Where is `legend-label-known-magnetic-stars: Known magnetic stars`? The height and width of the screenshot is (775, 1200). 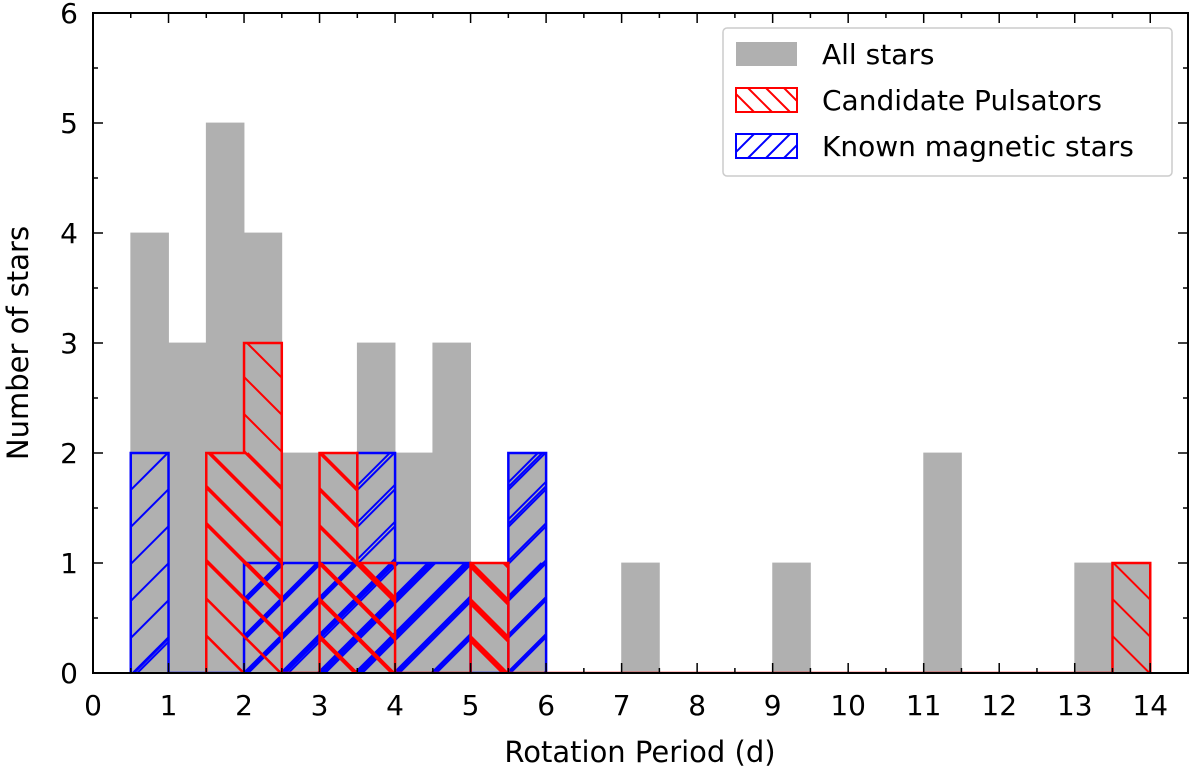 legend-label-known-magnetic-stars: Known magnetic stars is located at coordinates (978, 146).